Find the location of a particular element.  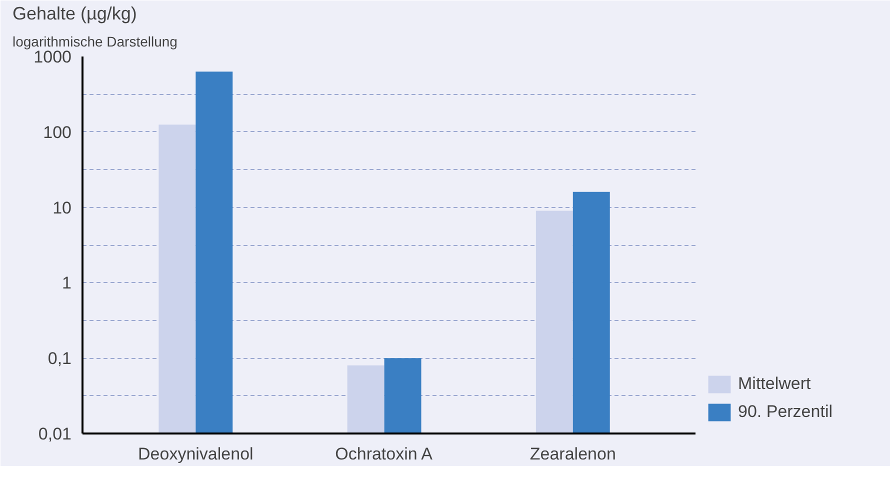

y-tick-label: 10 is located at coordinates (62, 208).